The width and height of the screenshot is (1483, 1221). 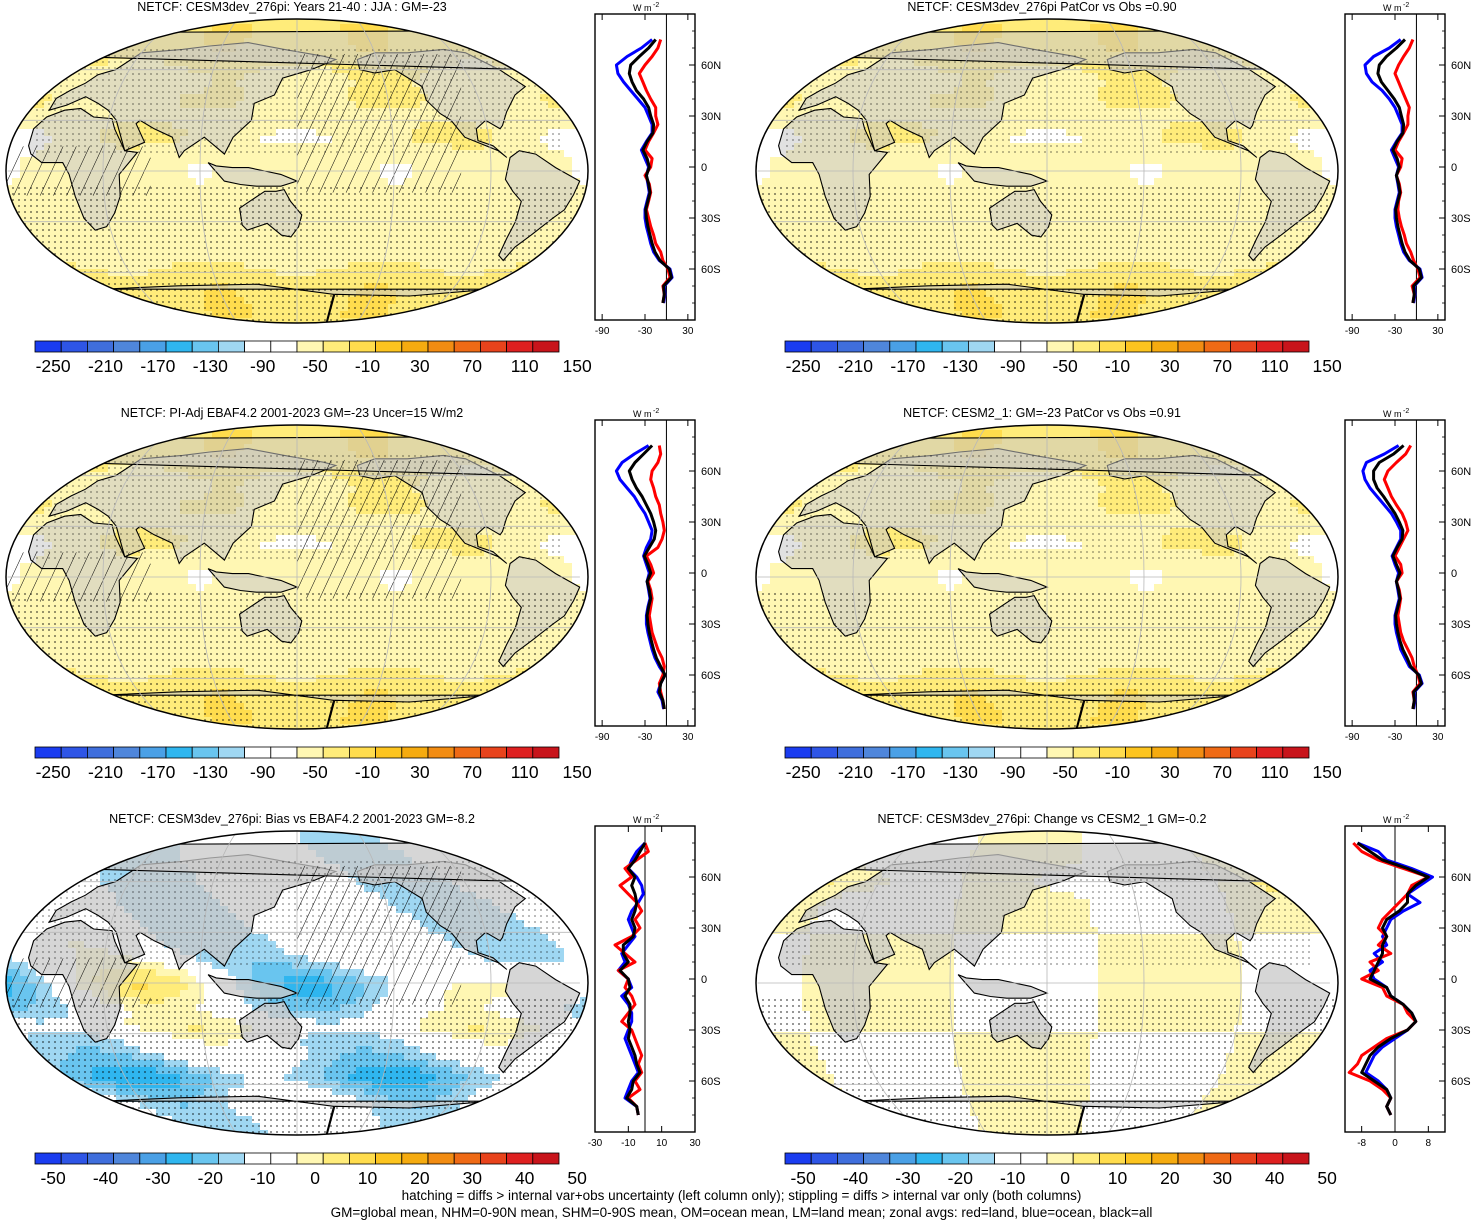 I want to click on colorbar-labels: -250 -210 -170 -130 -90 -50 -10 30 70 110 150, so click(x=313, y=367).